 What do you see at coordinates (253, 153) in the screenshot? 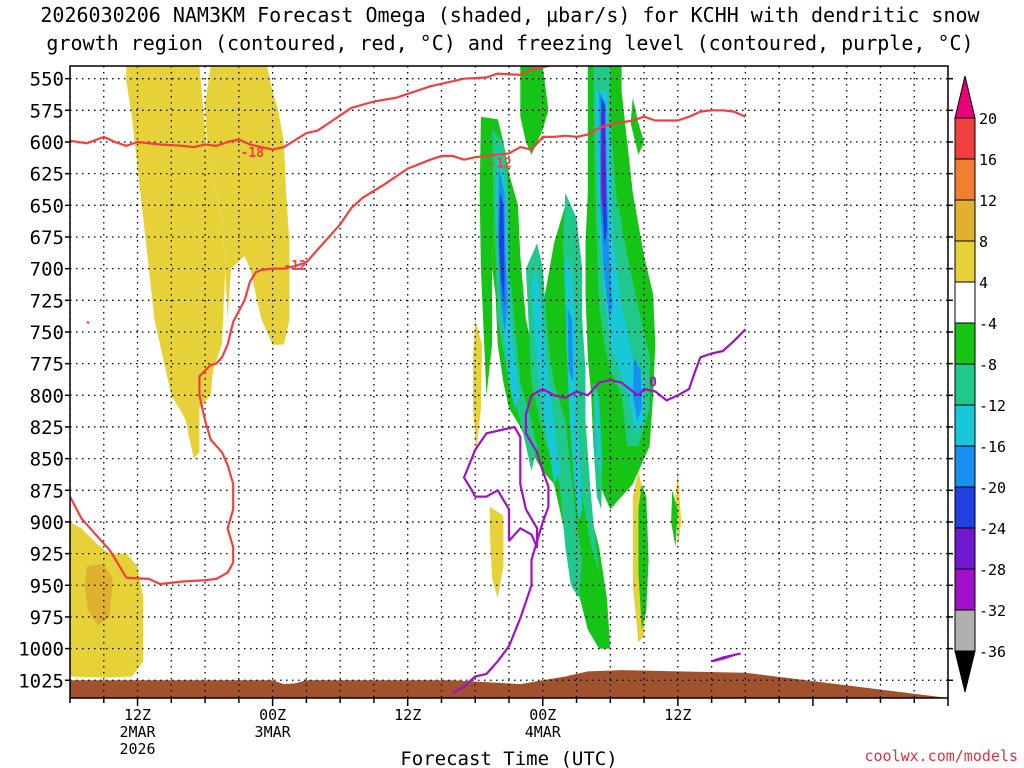
I see `contour-label: -18` at bounding box center [253, 153].